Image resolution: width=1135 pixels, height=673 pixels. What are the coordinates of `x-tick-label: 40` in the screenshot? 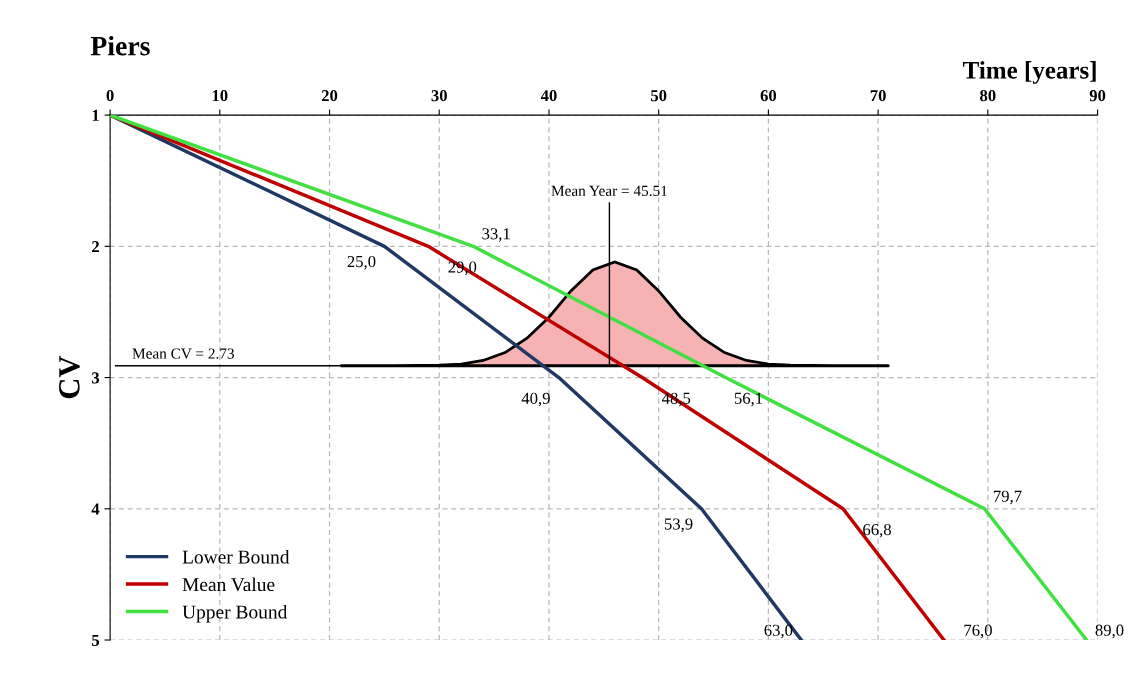 It's located at (548, 96).